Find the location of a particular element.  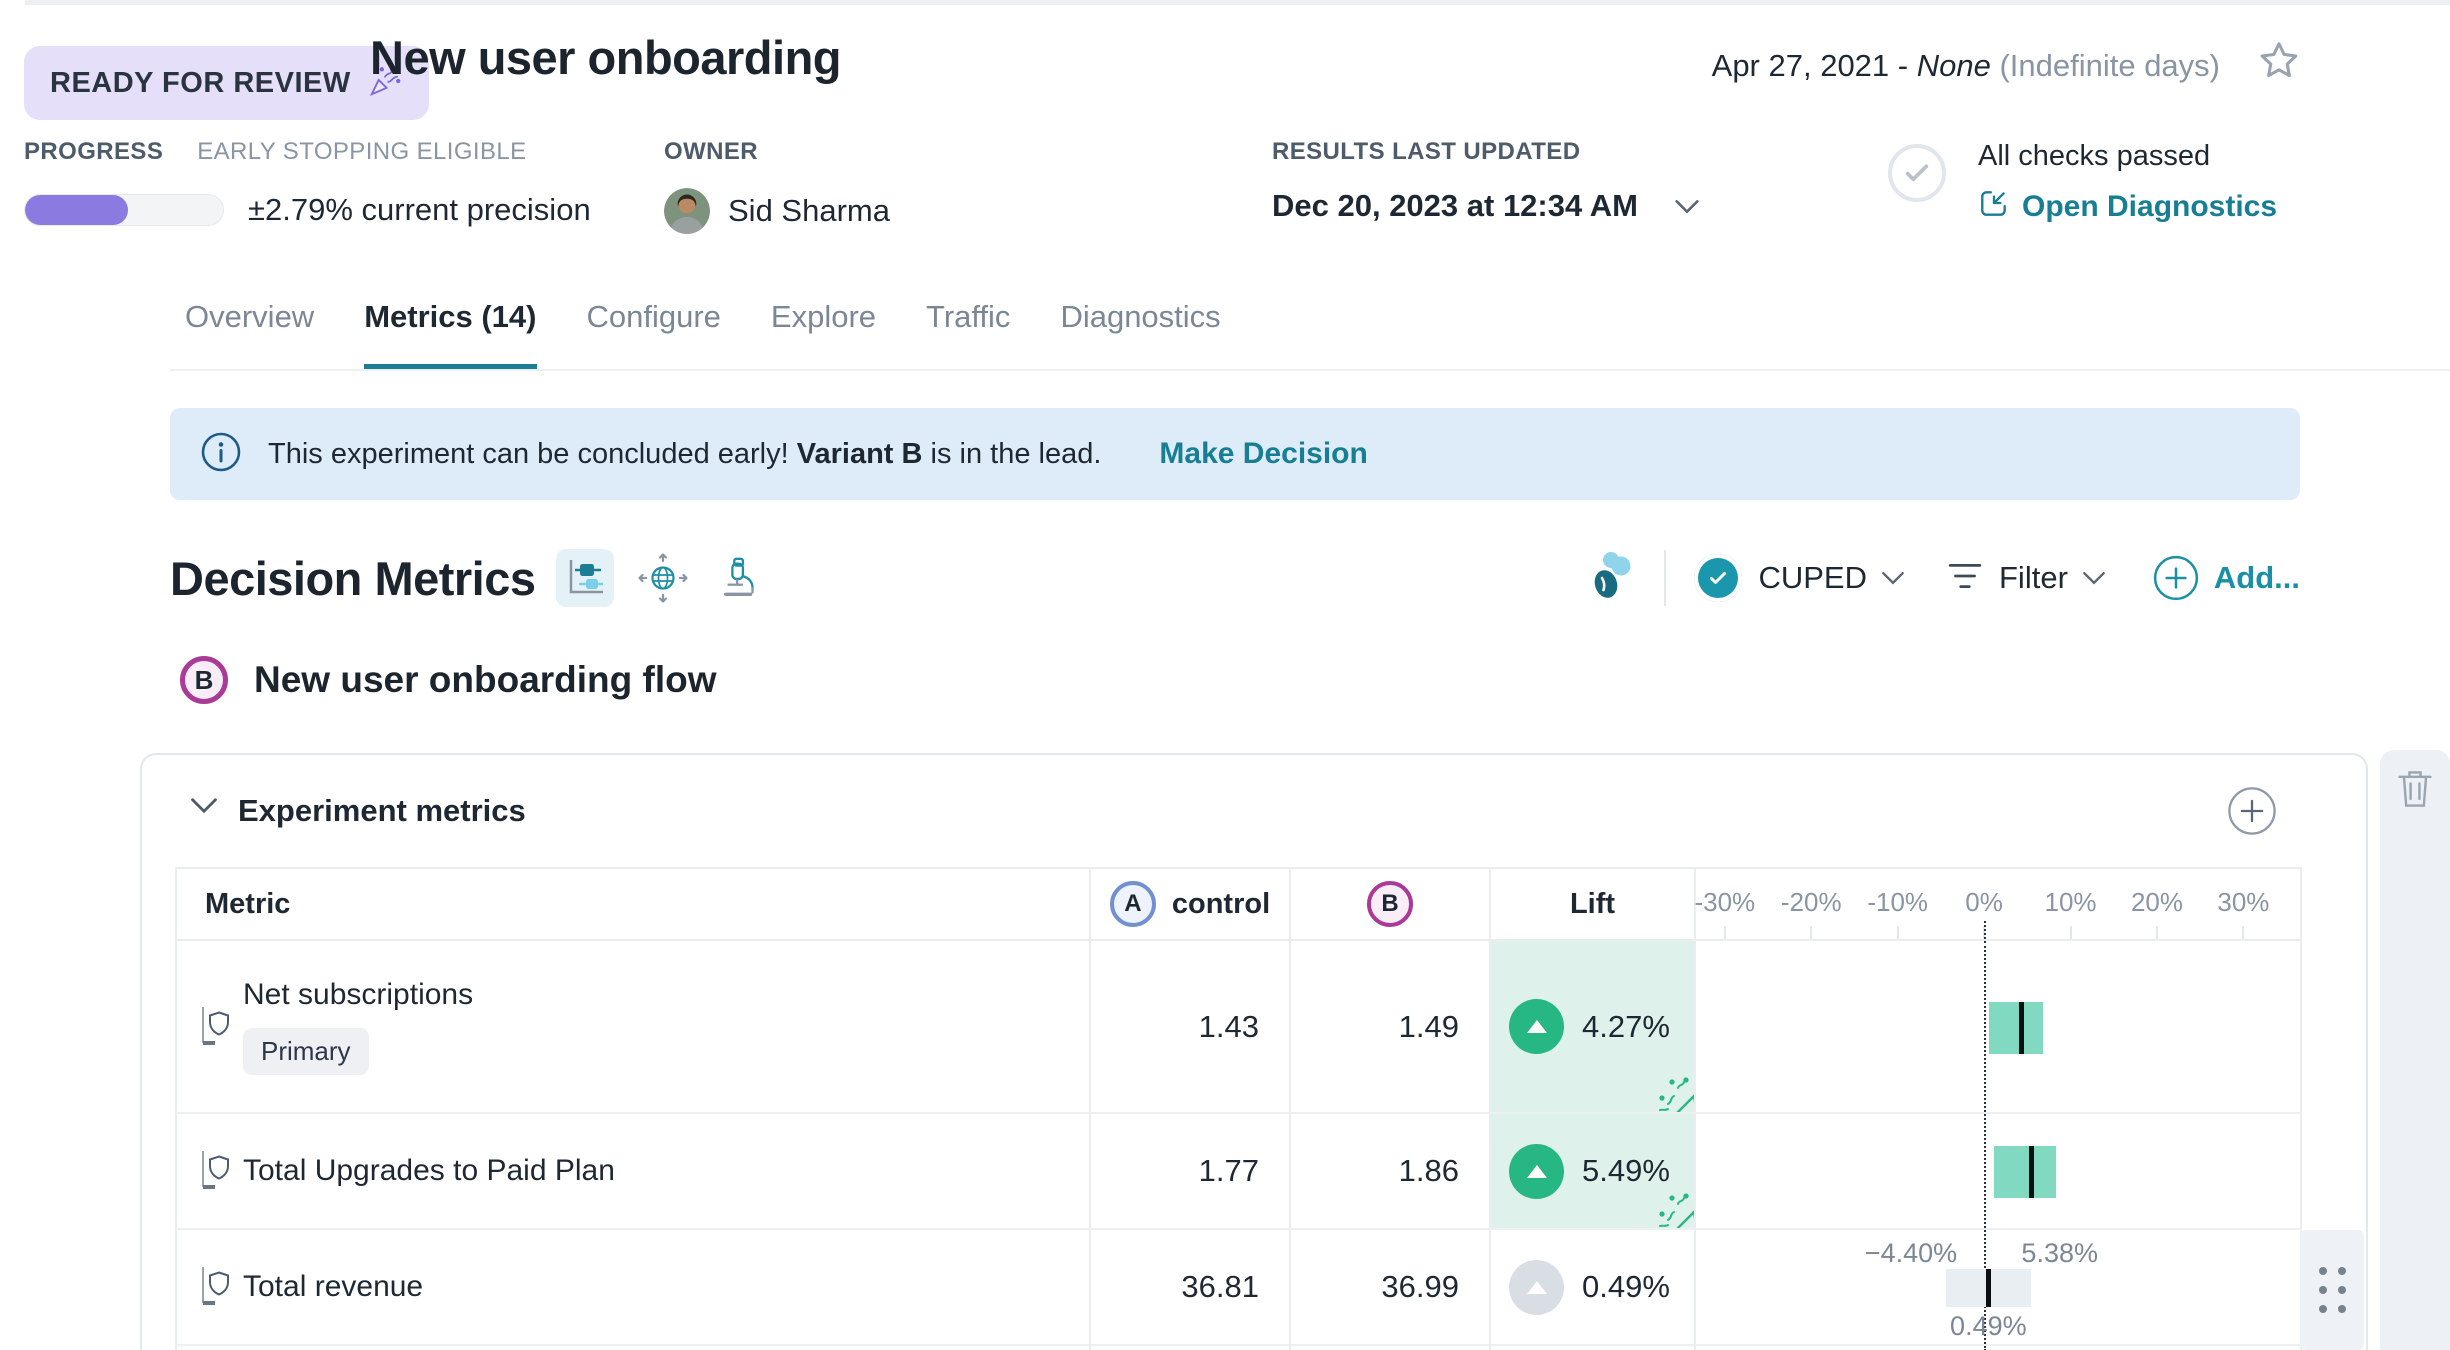

axis-tick-label: 20% is located at coordinates (2156, 902).